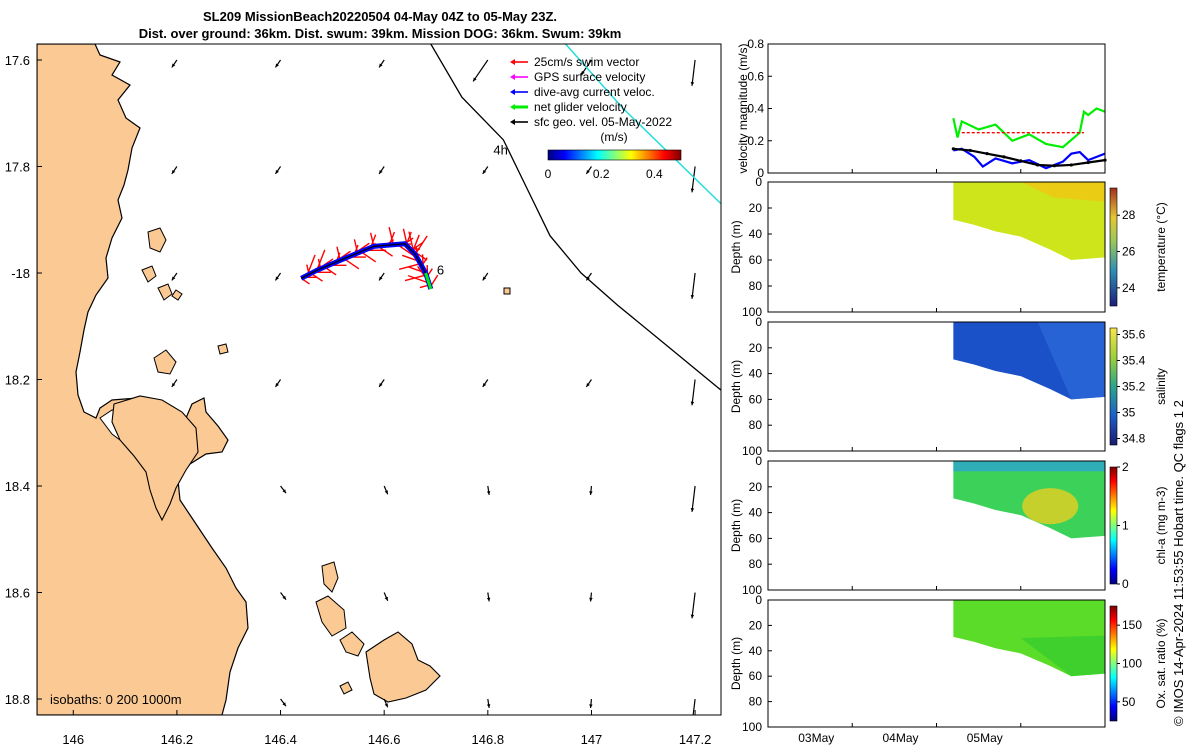  What do you see at coordinates (1113, 247) in the screenshot?
I see `temperature-colorbar` at bounding box center [1113, 247].